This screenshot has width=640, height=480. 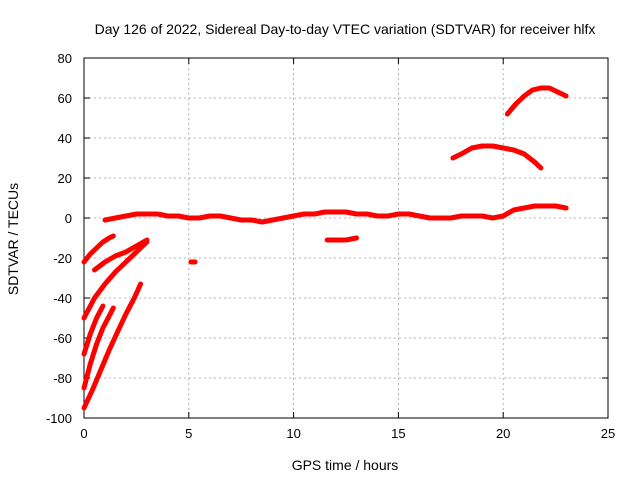 I want to click on y-tick-label: -40, so click(x=62, y=298).